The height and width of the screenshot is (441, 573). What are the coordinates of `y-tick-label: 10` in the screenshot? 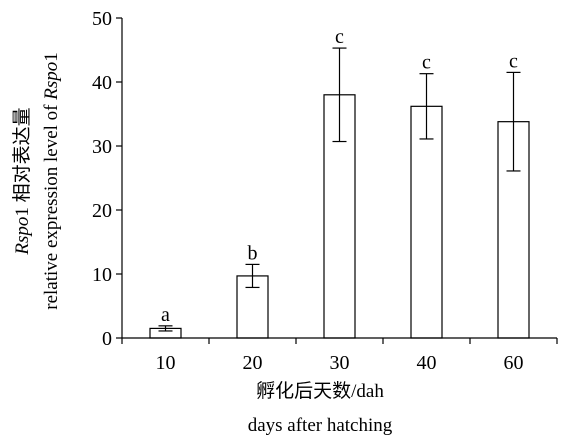 It's located at (102, 275).